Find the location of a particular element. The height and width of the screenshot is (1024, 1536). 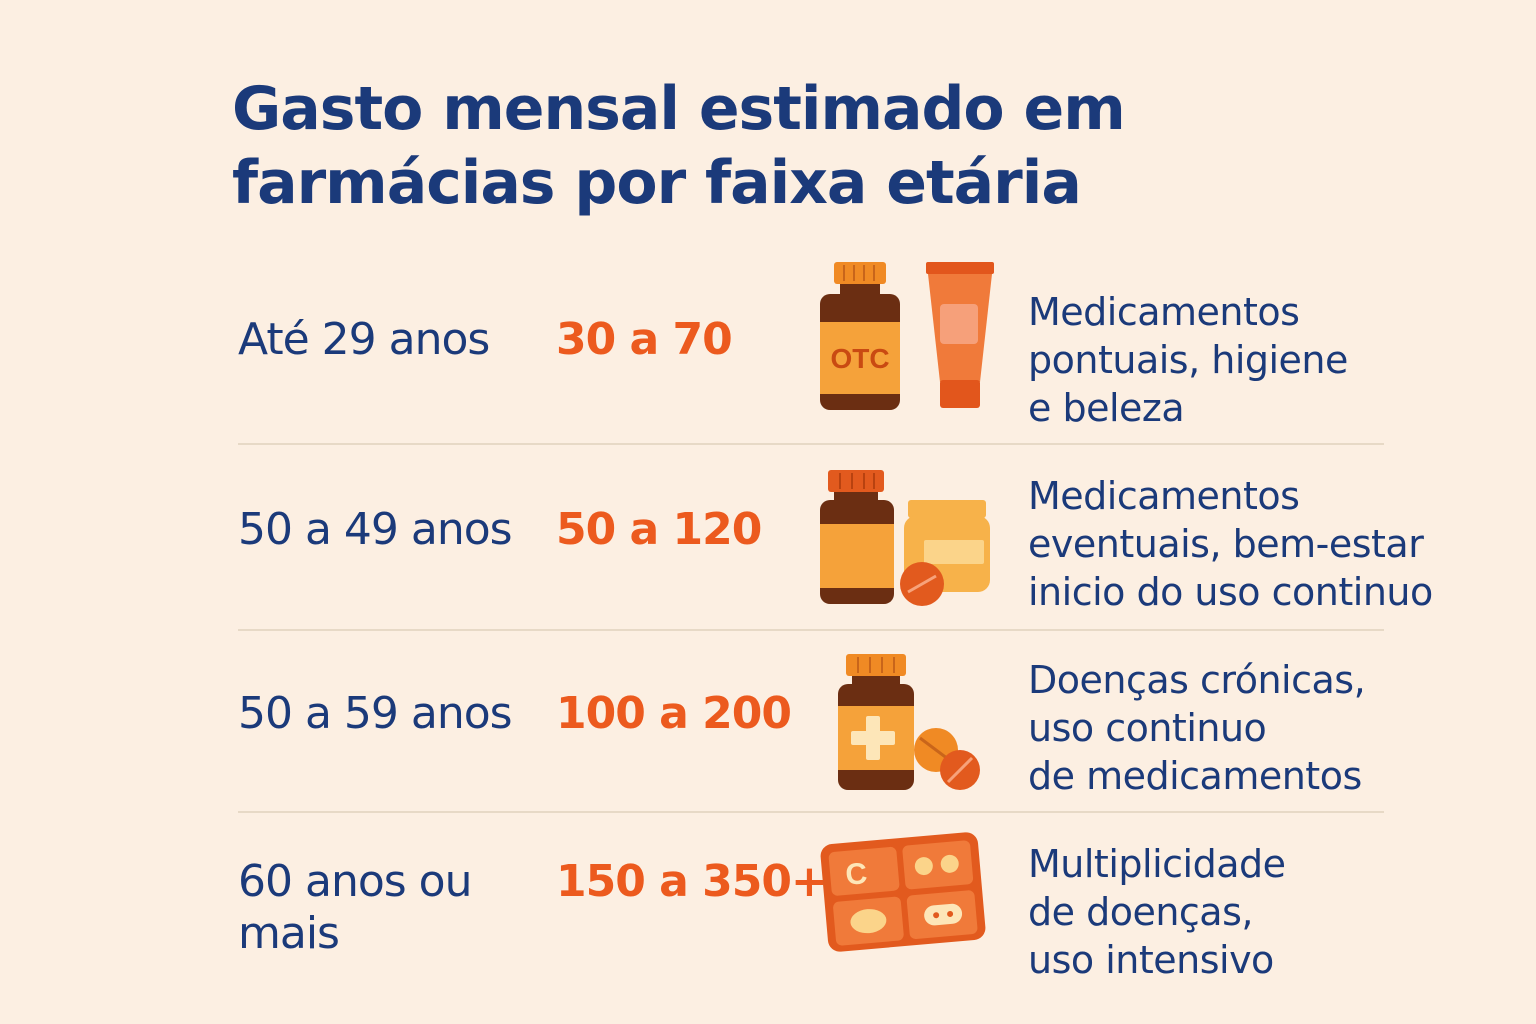

organizer-letter: C is located at coordinates (856, 874).